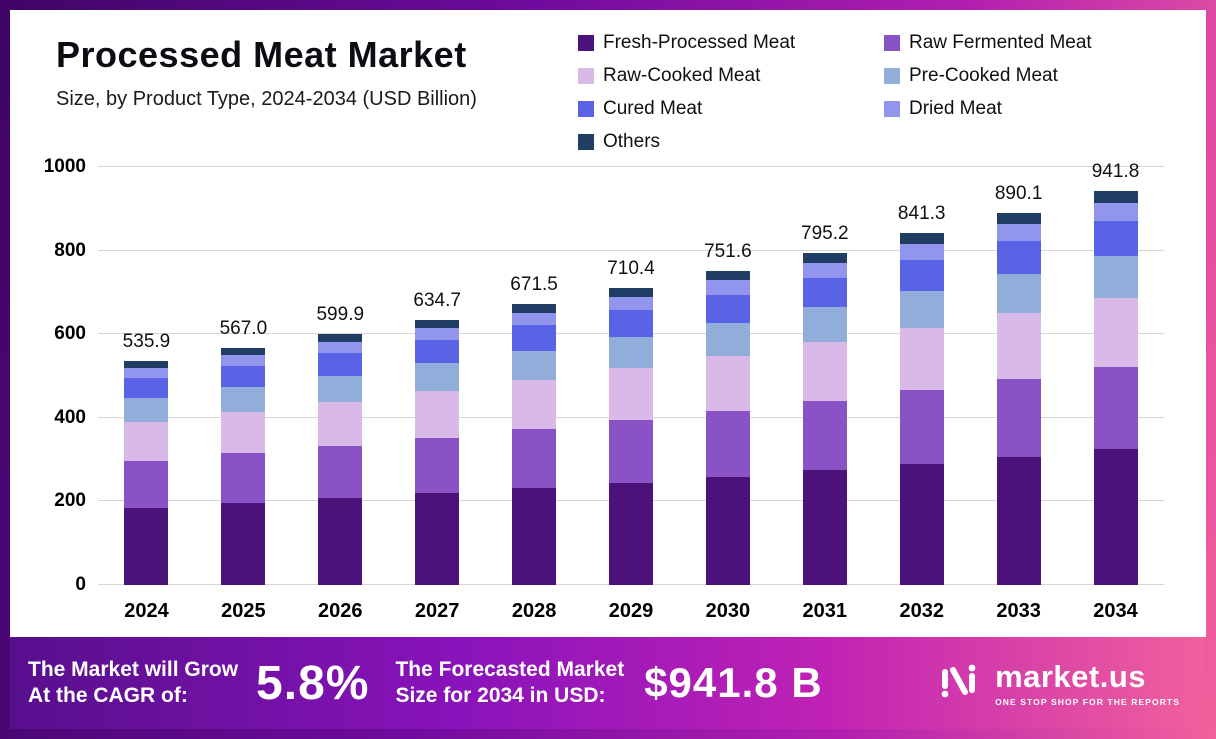 Image resolution: width=1216 pixels, height=739 pixels. What do you see at coordinates (243, 451) in the screenshot?
I see `bar-stack: 567.0` at bounding box center [243, 451].